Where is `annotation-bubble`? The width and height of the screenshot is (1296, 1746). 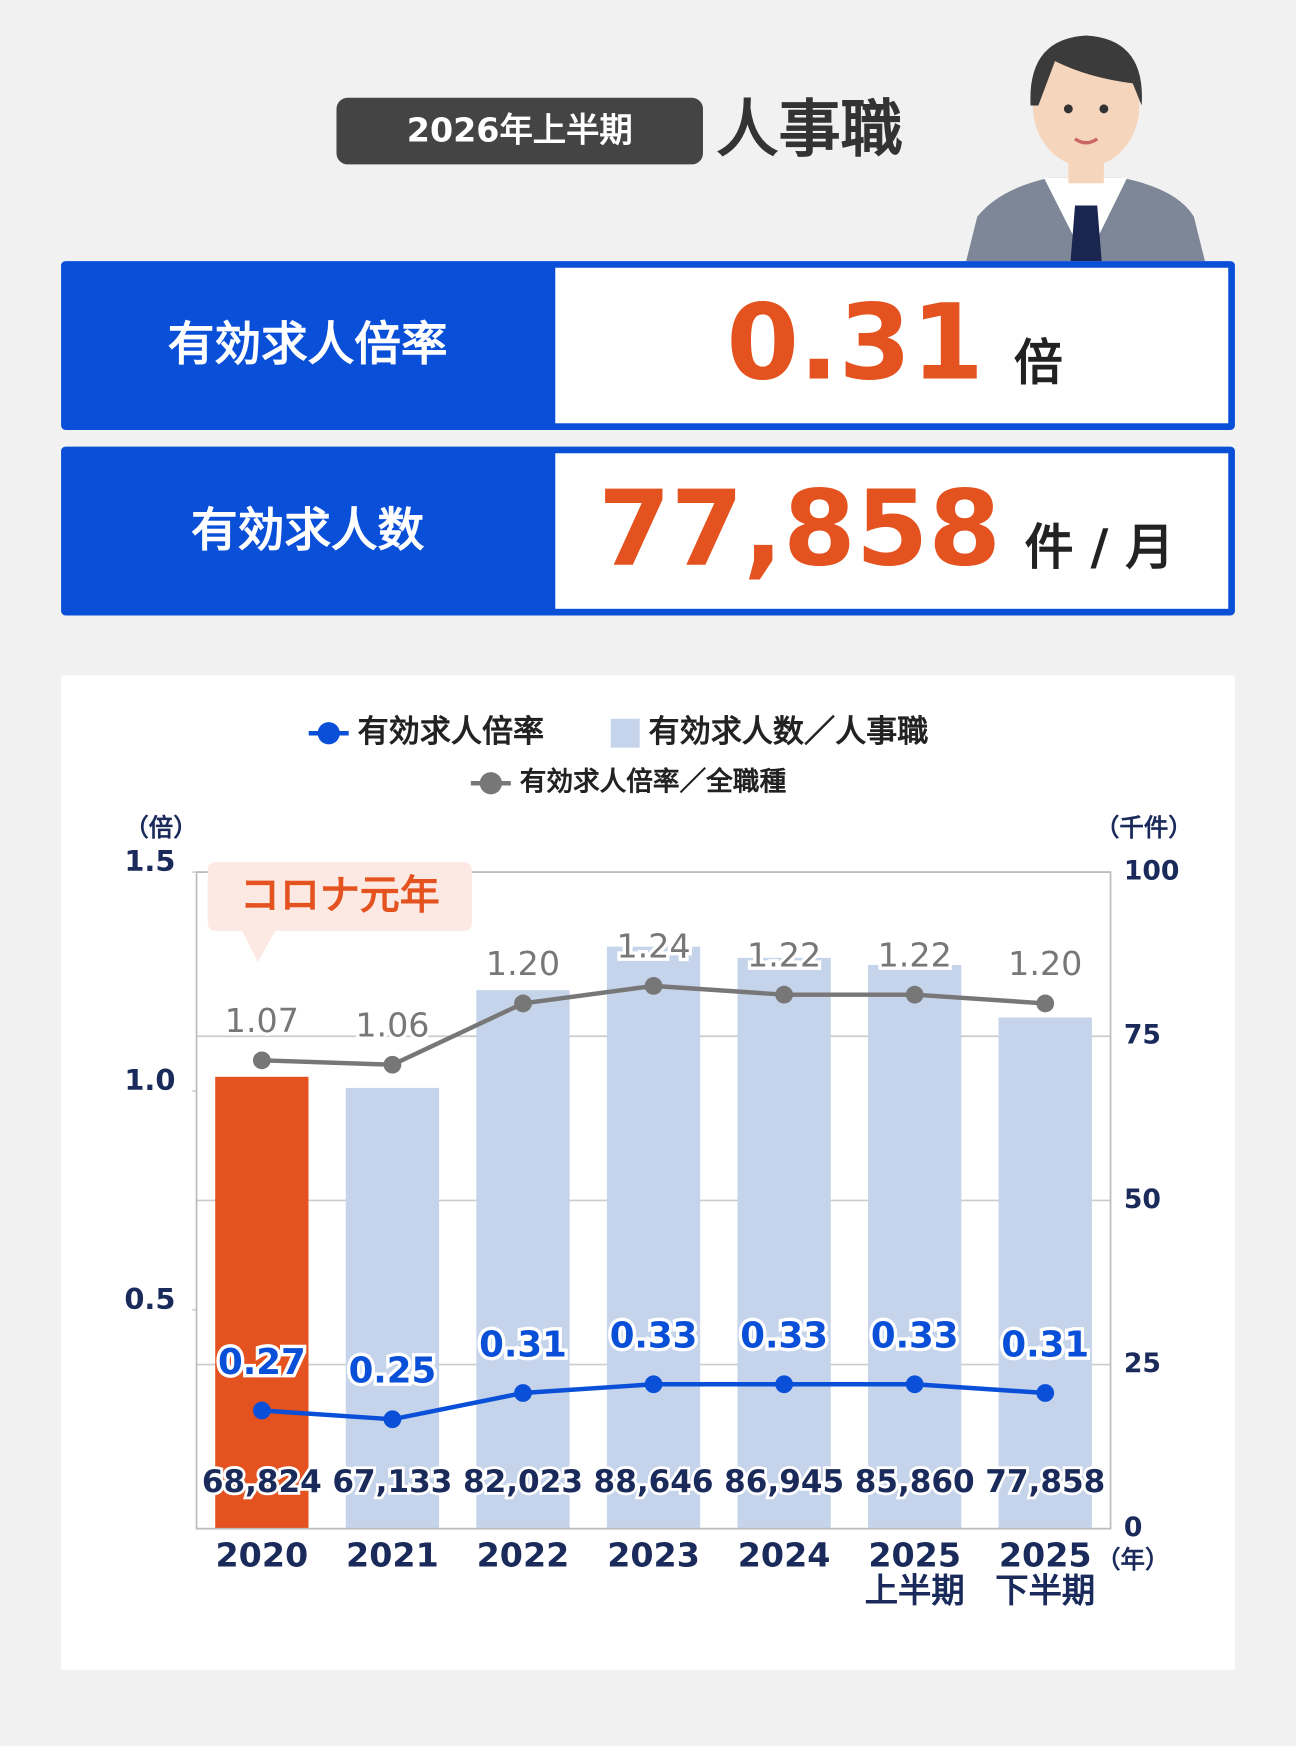
annotation-bubble is located at coordinates (339, 912).